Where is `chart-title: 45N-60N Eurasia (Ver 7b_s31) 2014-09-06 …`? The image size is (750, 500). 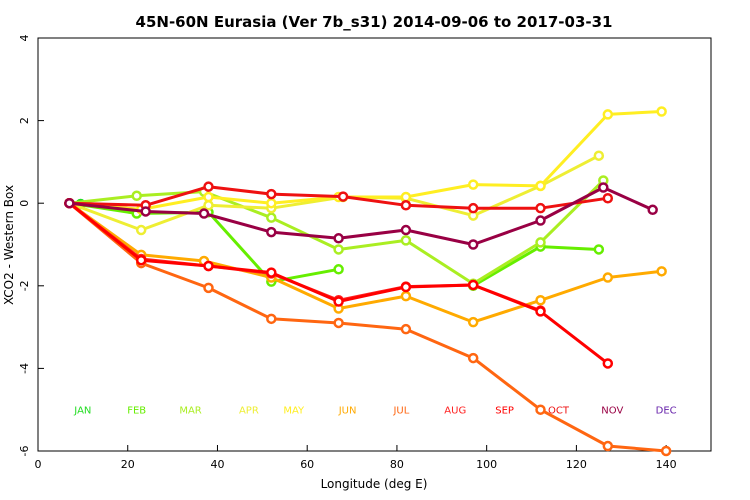 chart-title: 45N-60N Eurasia (Ver 7b_s31) 2014-09-06 … is located at coordinates (374, 22).